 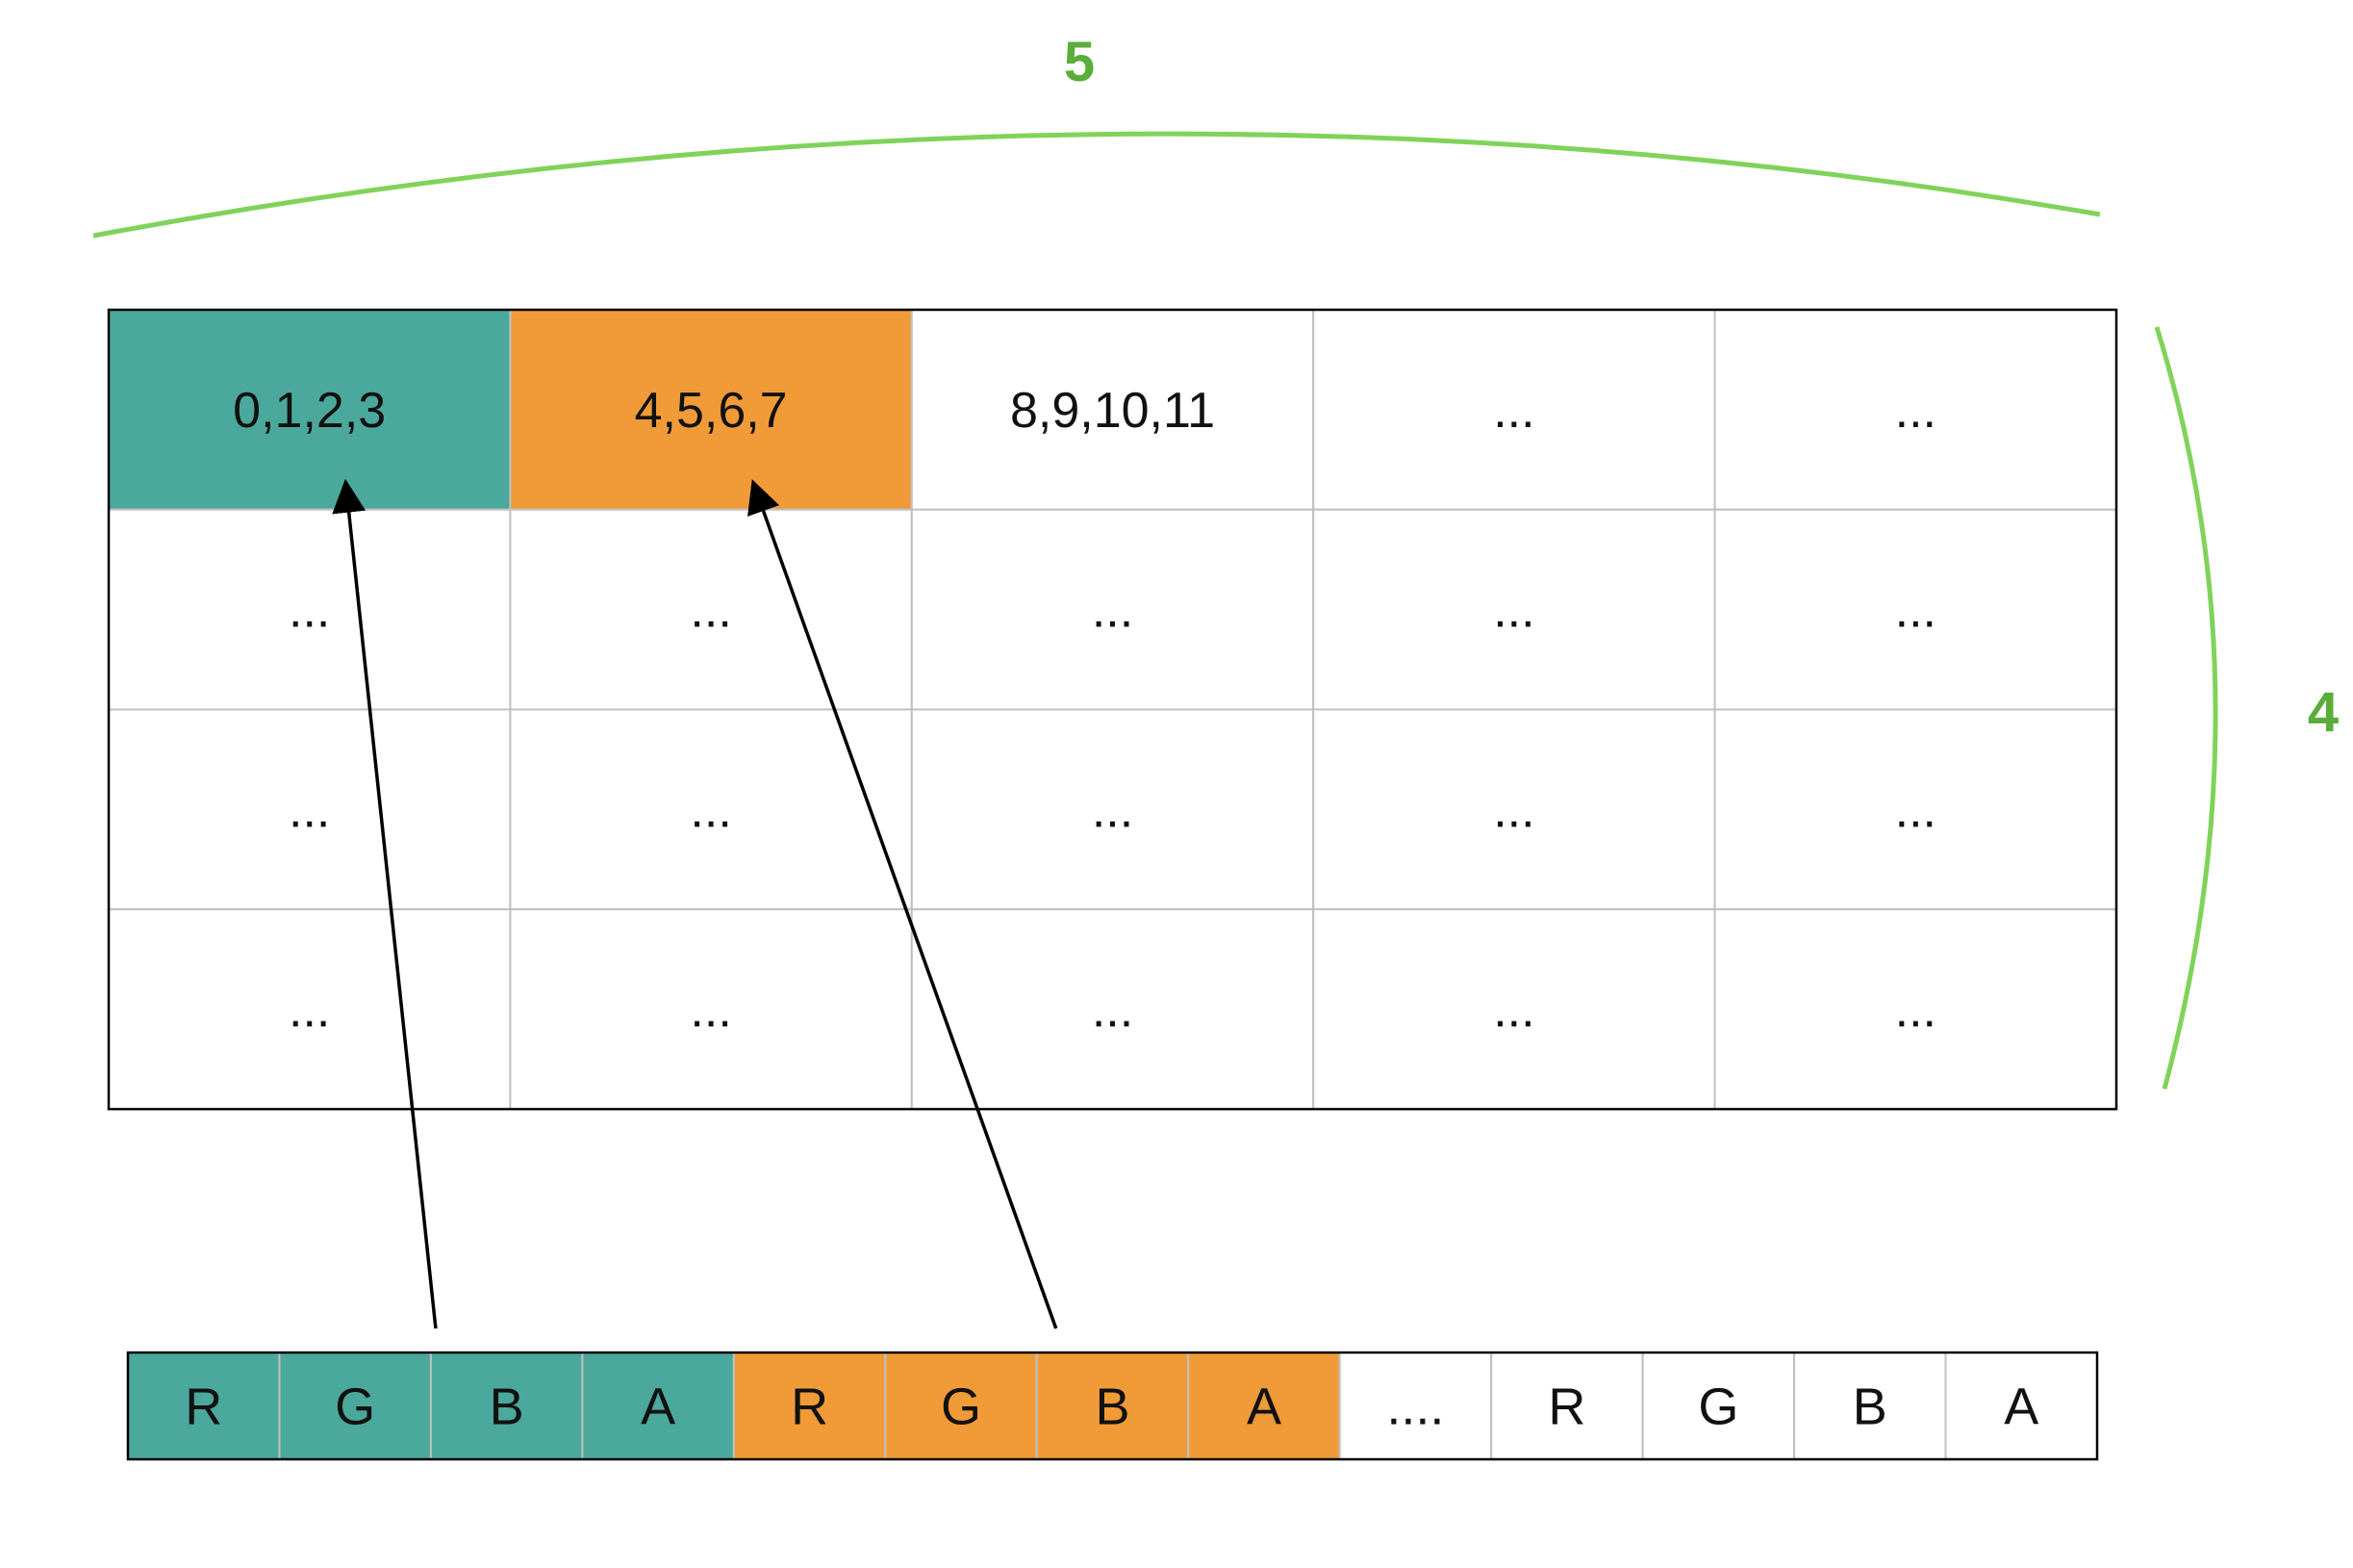 I want to click on grid-cell-label: 4,5,6,7, so click(x=711, y=411).